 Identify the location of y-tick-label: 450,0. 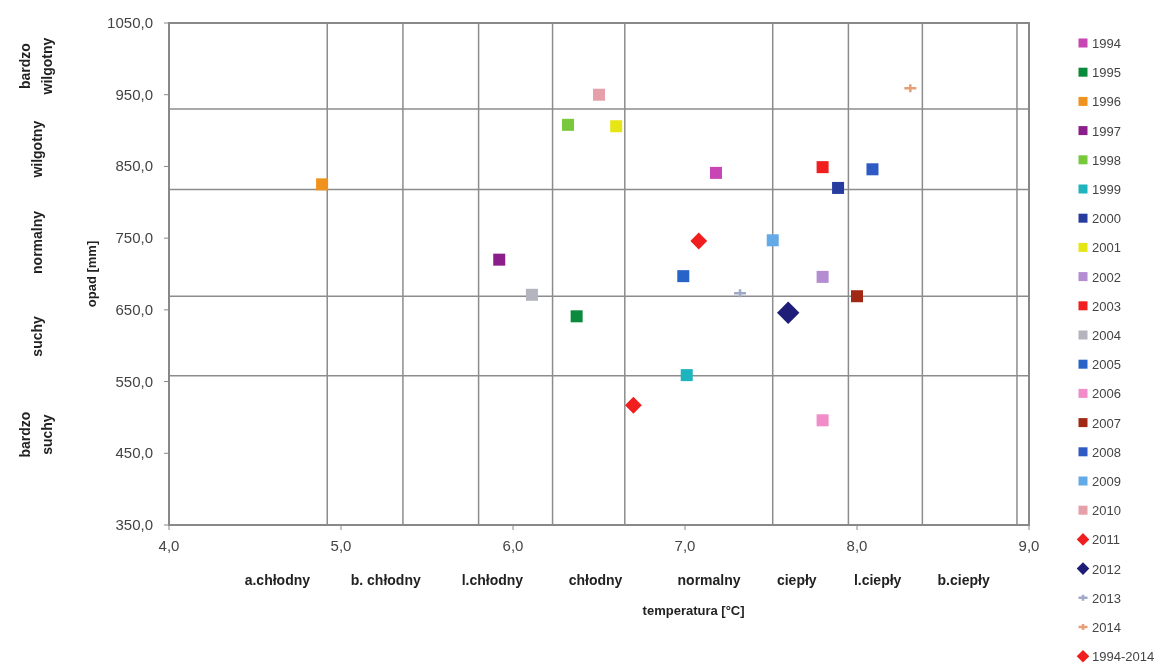
(134, 453).